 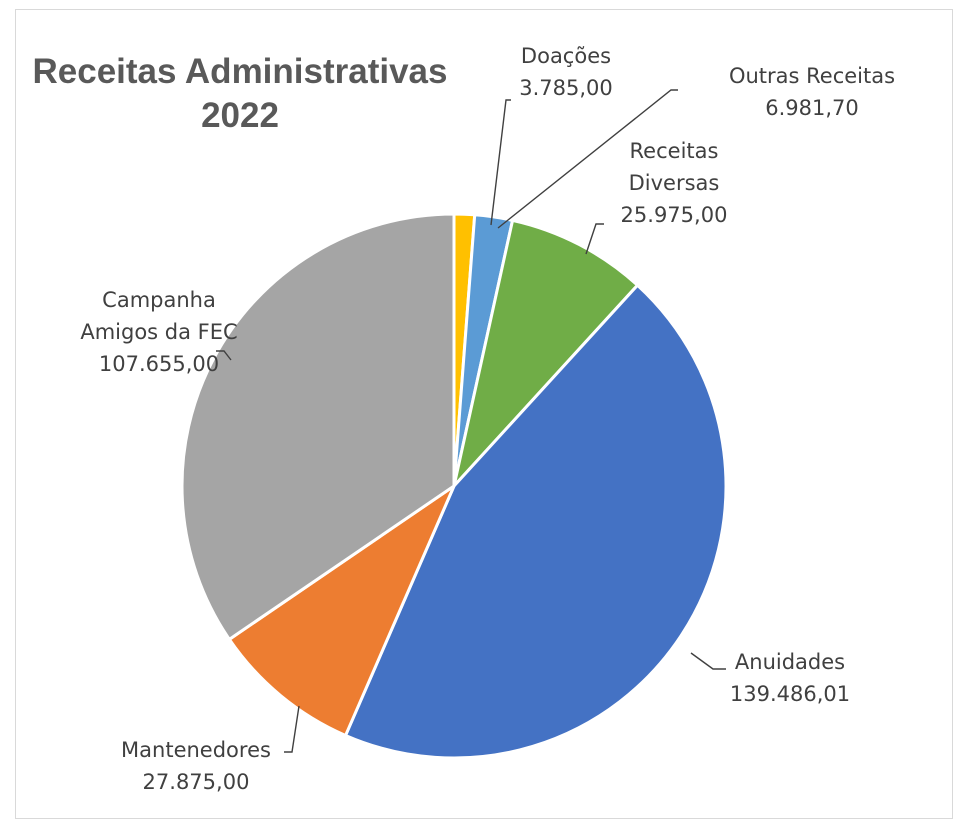 What do you see at coordinates (790, 678) in the screenshot?
I see `data-label-anuidades: Anuidades 139.486,01` at bounding box center [790, 678].